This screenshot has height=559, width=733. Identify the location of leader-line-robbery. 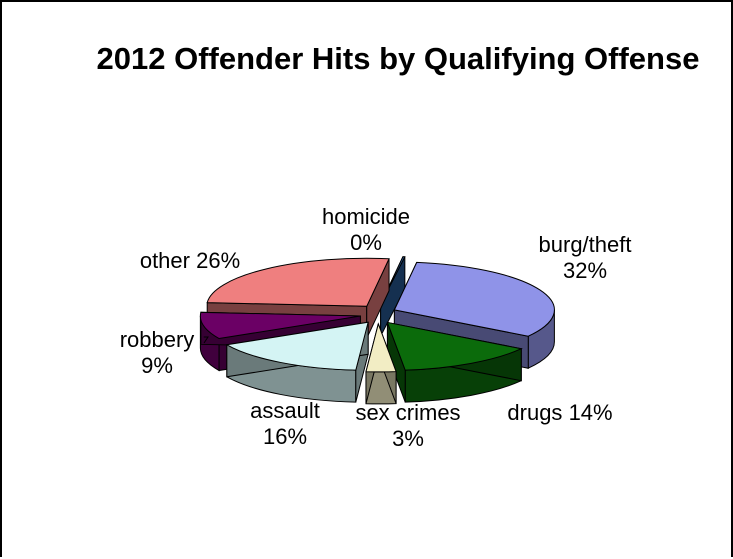
(206, 340).